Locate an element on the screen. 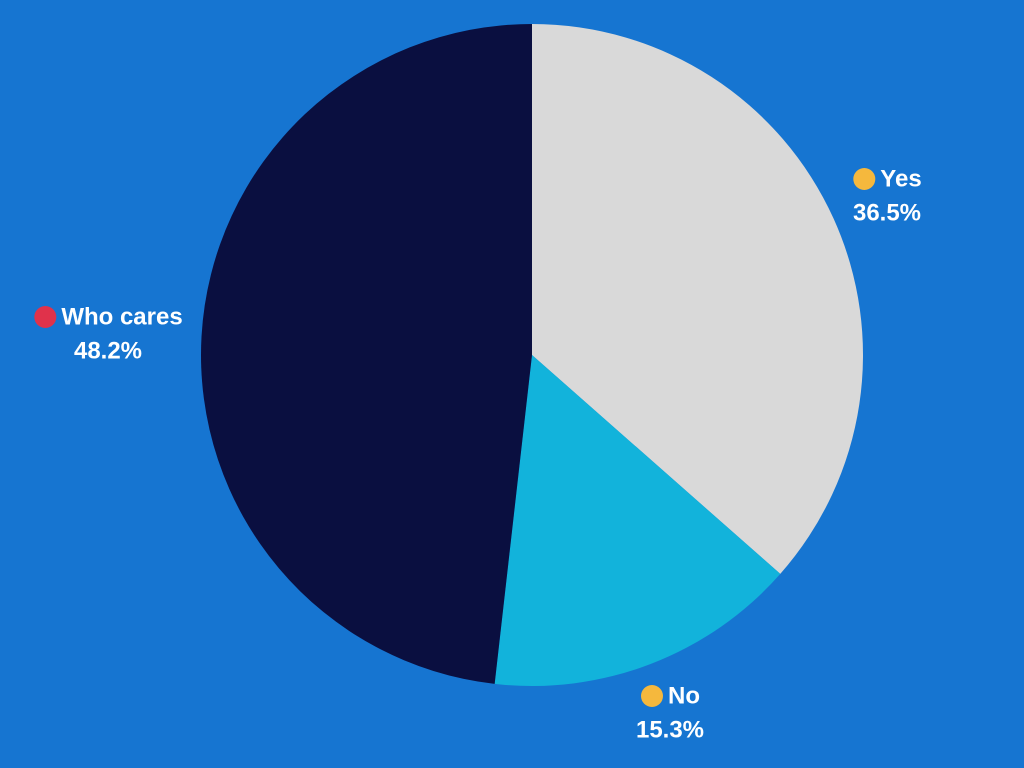 The height and width of the screenshot is (768, 1024). value-label: 48.2% is located at coordinates (108, 350).